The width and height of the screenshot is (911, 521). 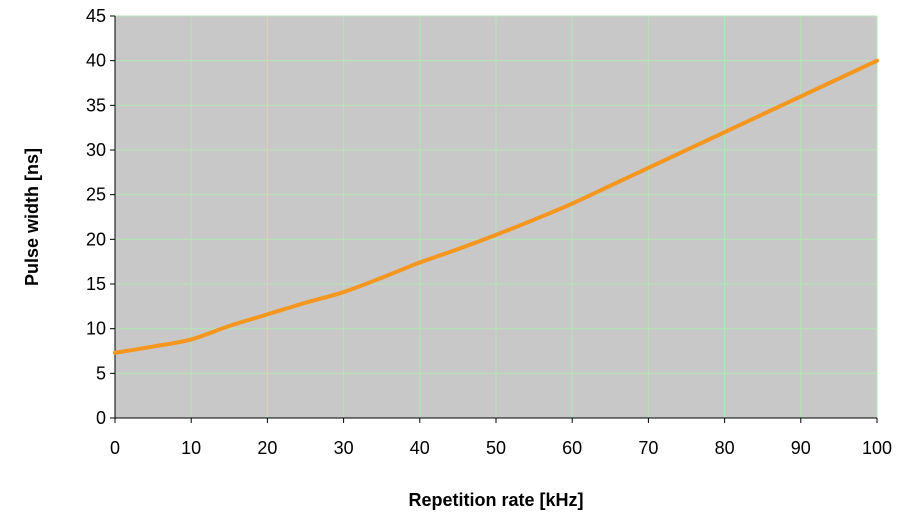 What do you see at coordinates (96, 239) in the screenshot?
I see `y-tick-label: 20` at bounding box center [96, 239].